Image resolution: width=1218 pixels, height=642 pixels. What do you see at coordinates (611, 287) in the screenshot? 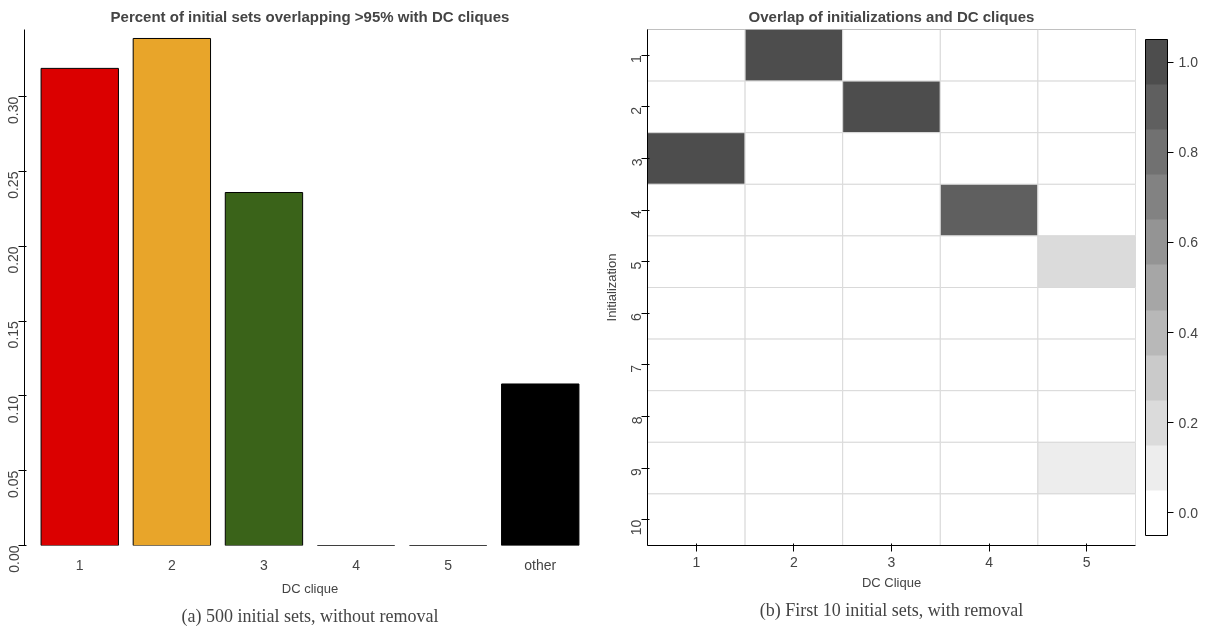
I see `y-axis-title: Initialization` at bounding box center [611, 287].